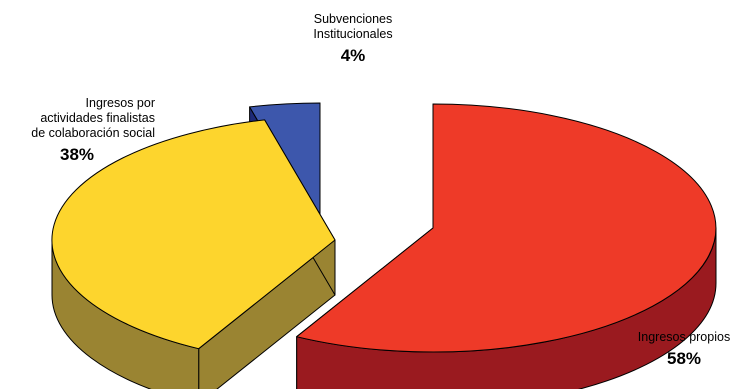 This screenshot has height=389, width=747. I want to click on slice-label-subvenciones-line-1: Subvenciones, so click(353, 19).